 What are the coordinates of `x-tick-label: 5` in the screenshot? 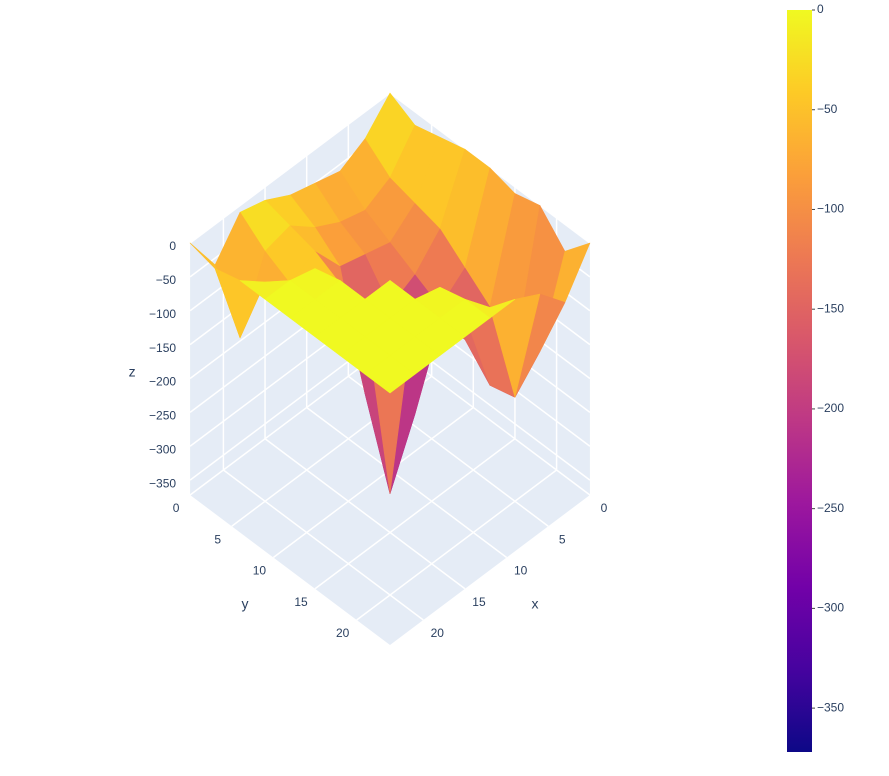 It's located at (562, 539).